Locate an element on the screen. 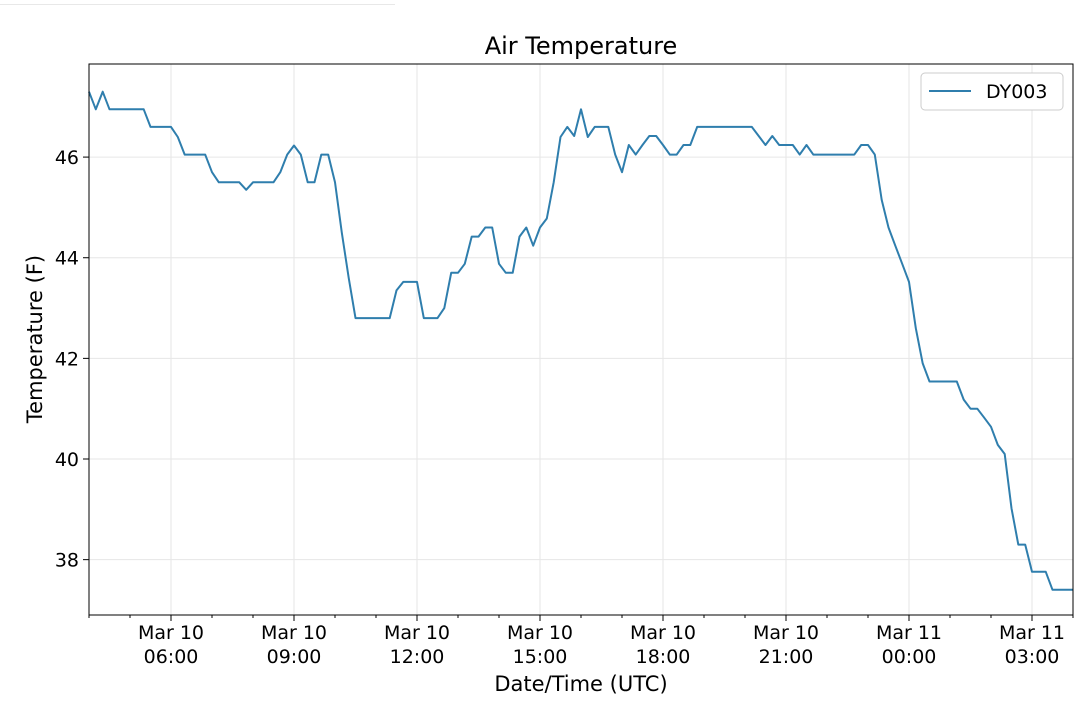 This screenshot has width=1079, height=719. legend-box is located at coordinates (992, 91).